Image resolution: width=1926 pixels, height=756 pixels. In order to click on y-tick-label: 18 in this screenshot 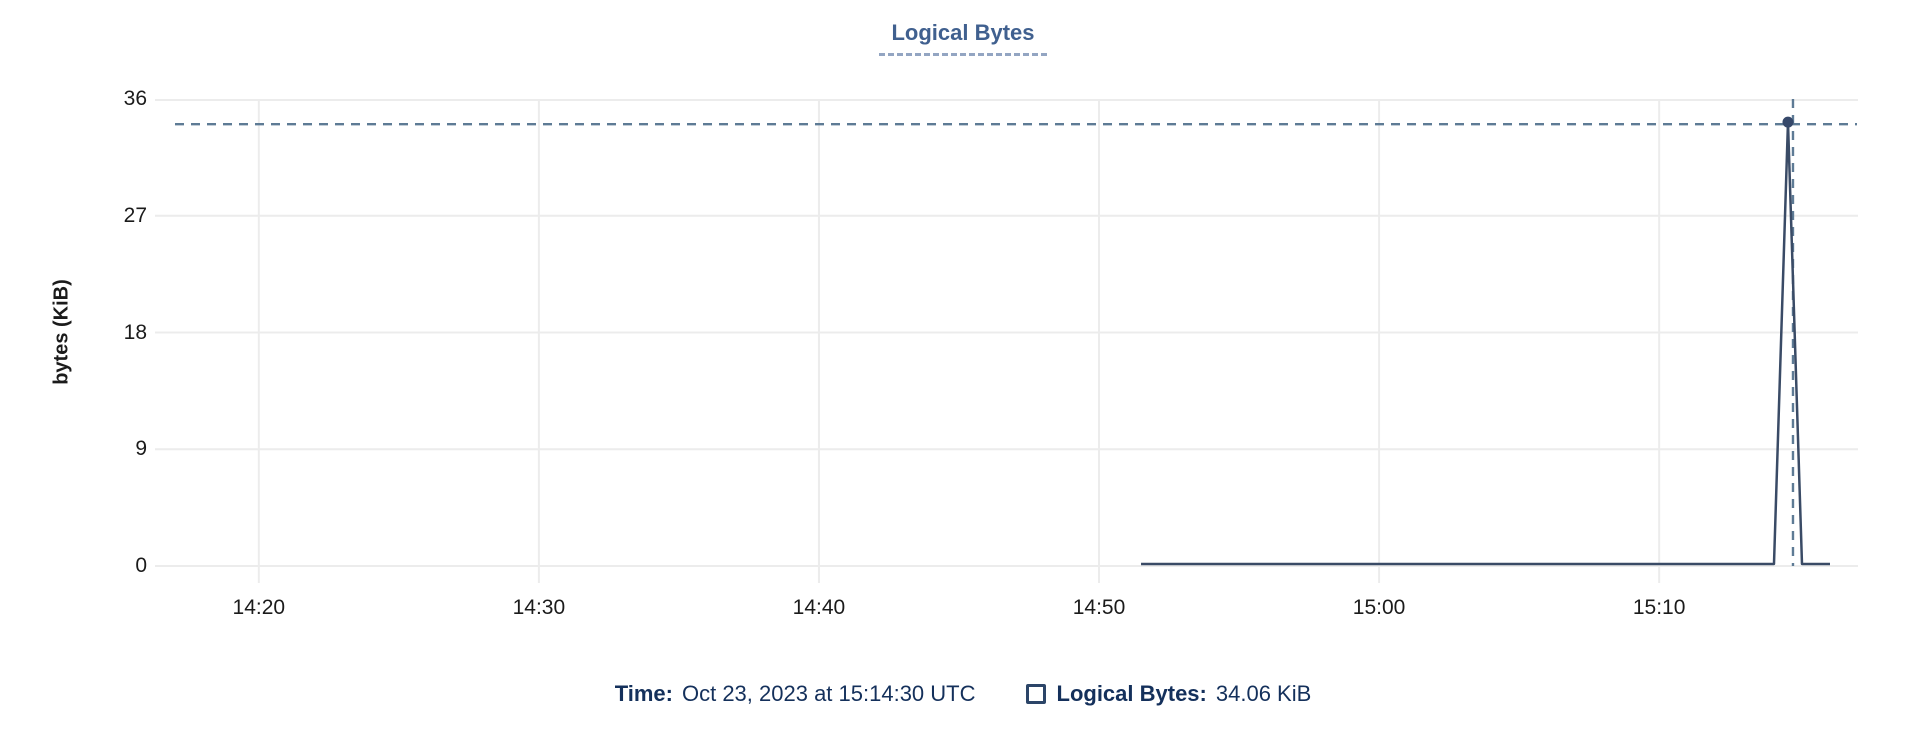, I will do `click(135, 332)`.